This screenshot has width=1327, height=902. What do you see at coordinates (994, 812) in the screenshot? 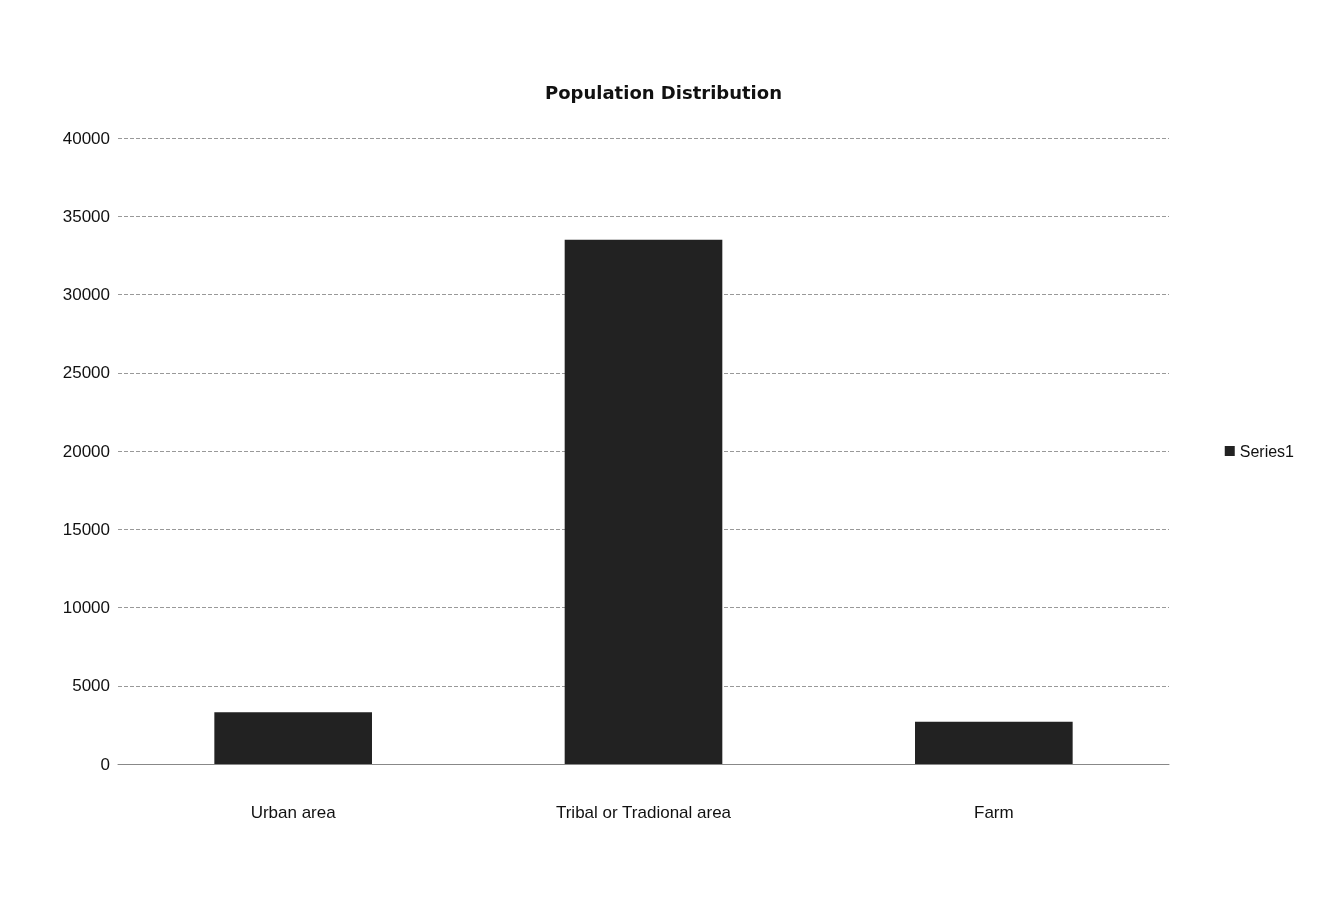
I see `x-tick-label: Farm` at bounding box center [994, 812].